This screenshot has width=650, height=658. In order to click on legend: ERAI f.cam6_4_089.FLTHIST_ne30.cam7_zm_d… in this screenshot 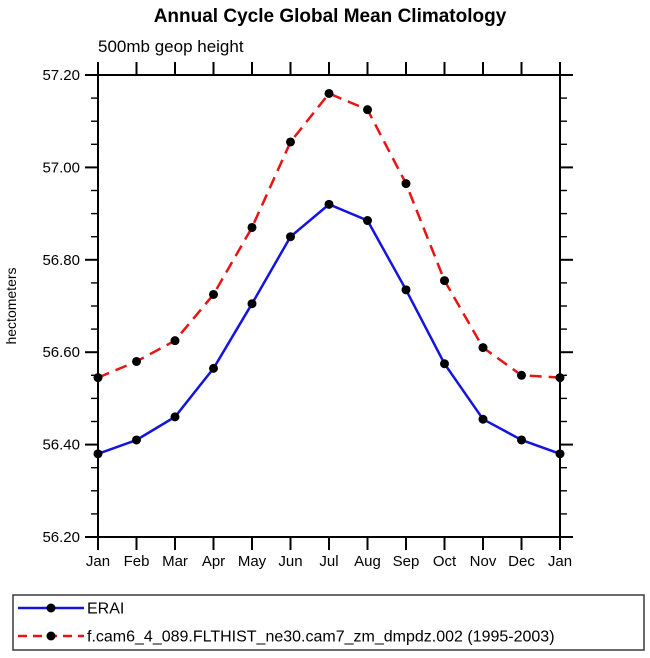, I will do `click(328, 622)`.